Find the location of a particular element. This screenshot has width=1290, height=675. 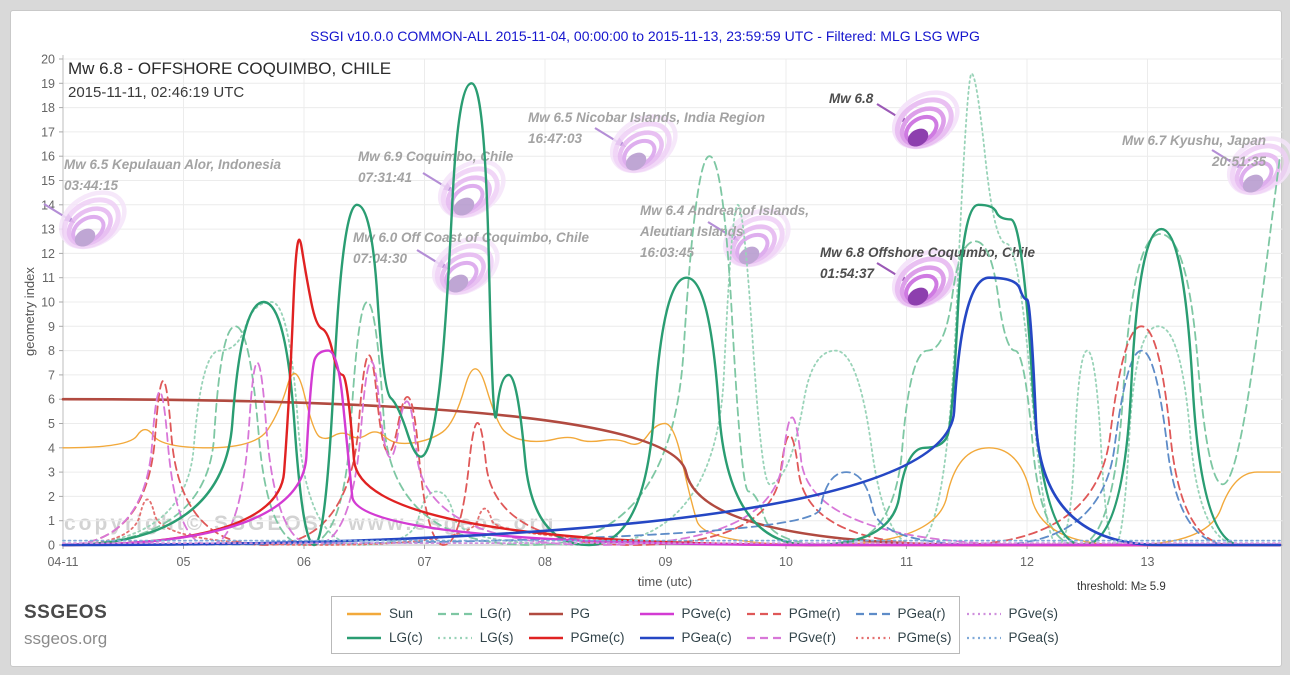

y-tick-label: 19 is located at coordinates (48, 84).